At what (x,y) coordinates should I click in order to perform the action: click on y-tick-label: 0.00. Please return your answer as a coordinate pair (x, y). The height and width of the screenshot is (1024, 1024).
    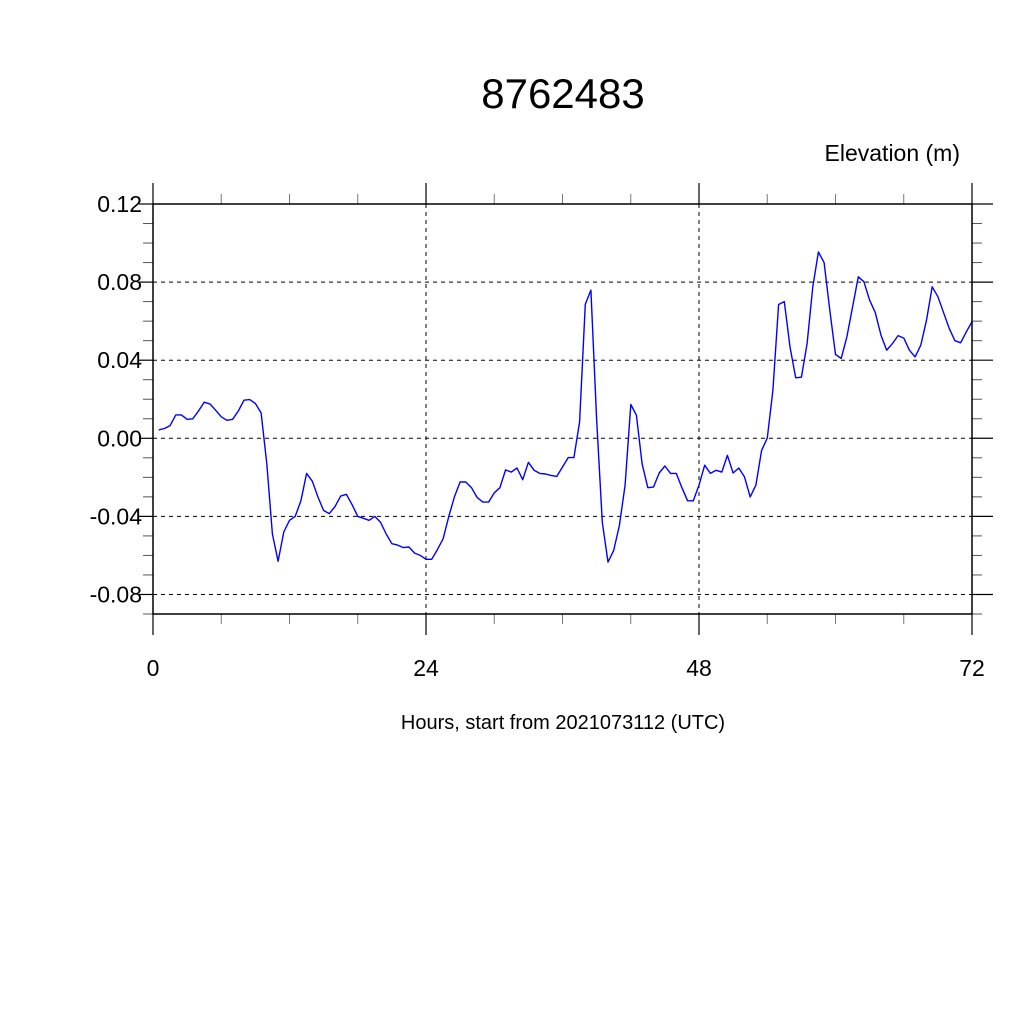
    Looking at the image, I should click on (119, 438).